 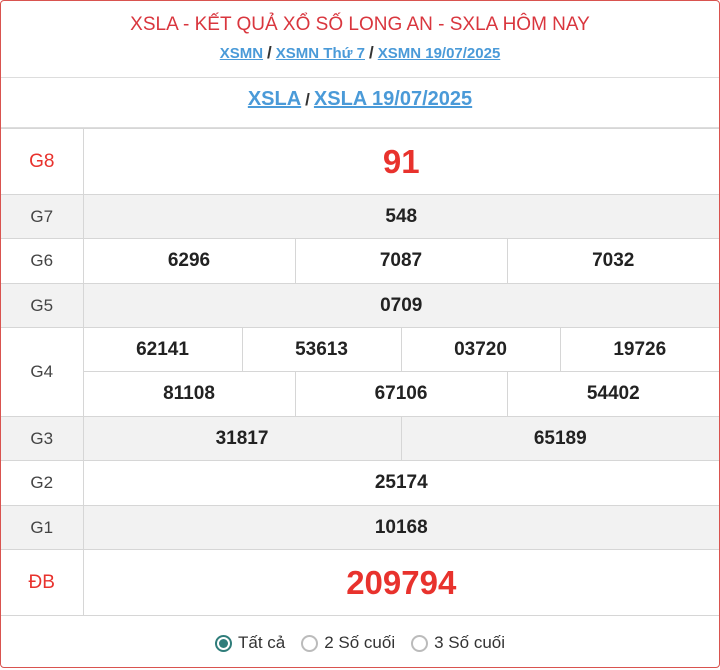 I want to click on prize-label: ĐB, so click(x=42, y=582).